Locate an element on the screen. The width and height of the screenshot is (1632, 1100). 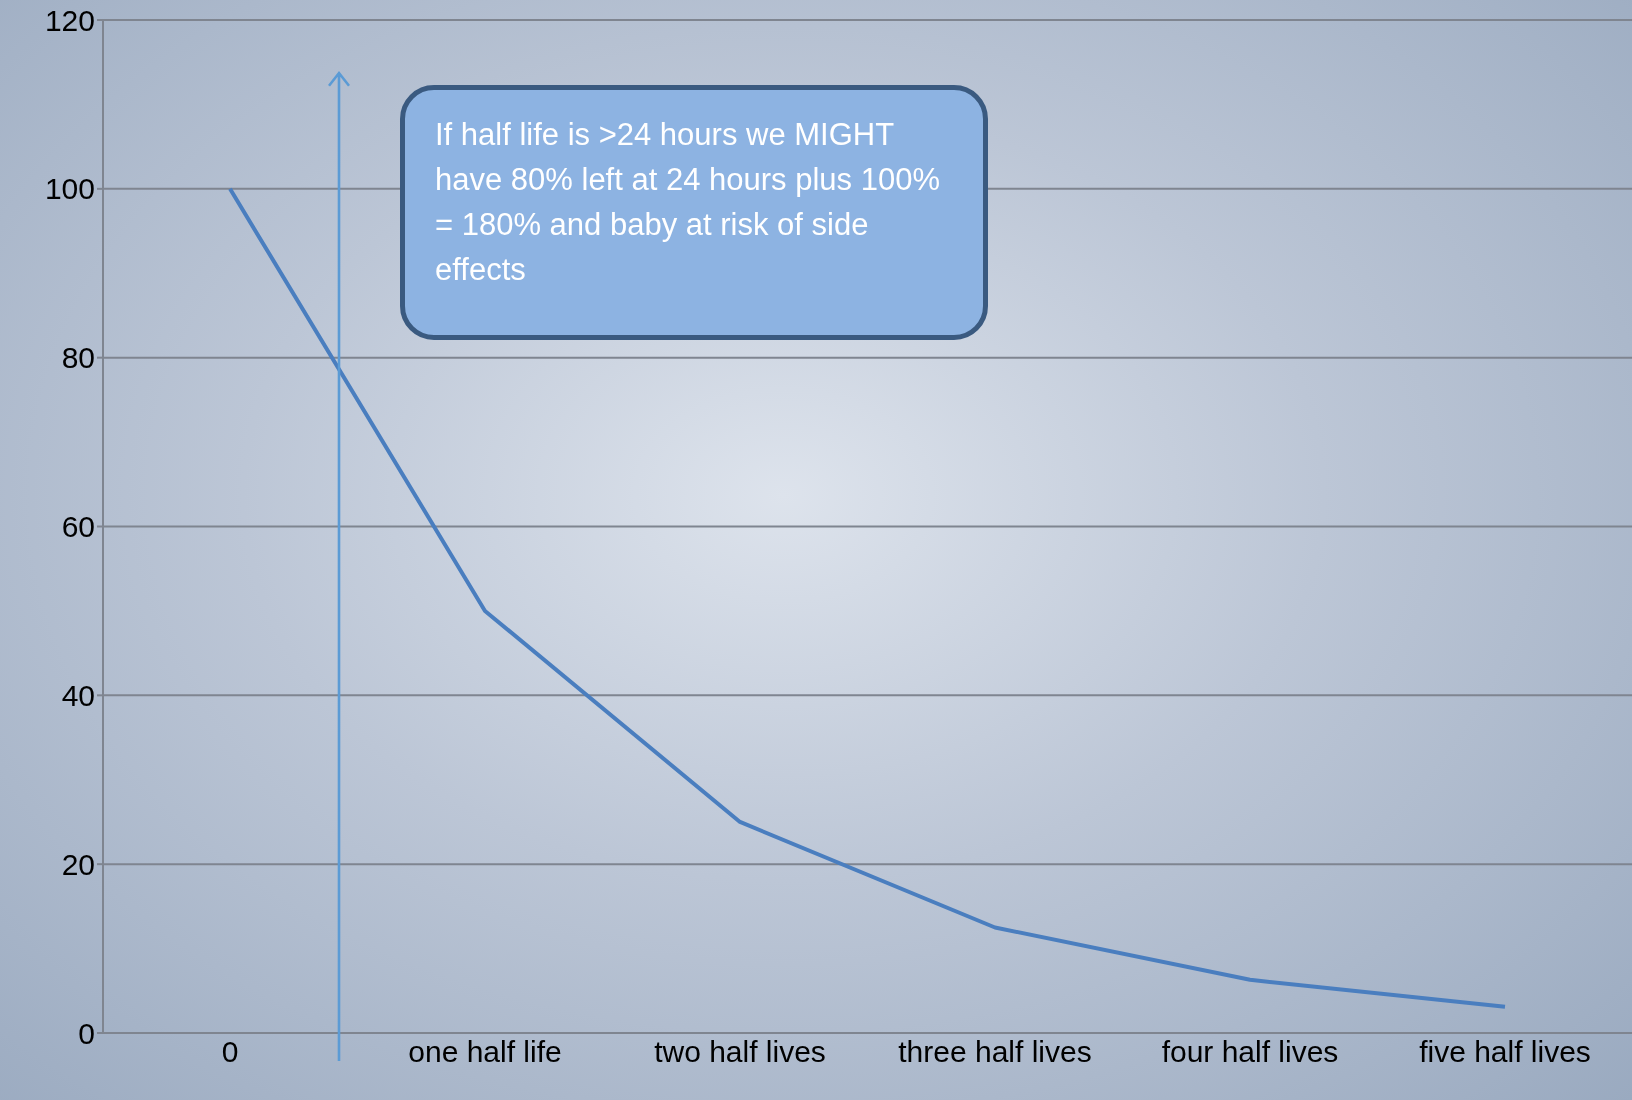
callout-box: If half life is >24 hours we MIGHT have 80% left at 24 hours plus 100% = 180% and baby at risk of side effects is located at coordinates (694, 212).